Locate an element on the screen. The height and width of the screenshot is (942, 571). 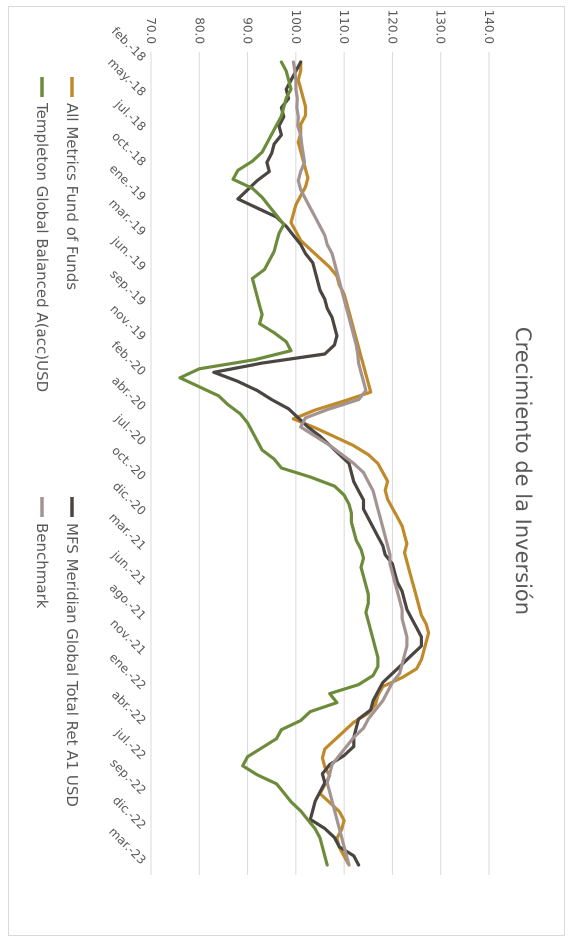
y-tick-label: 110.0 is located at coordinates (344, 27).